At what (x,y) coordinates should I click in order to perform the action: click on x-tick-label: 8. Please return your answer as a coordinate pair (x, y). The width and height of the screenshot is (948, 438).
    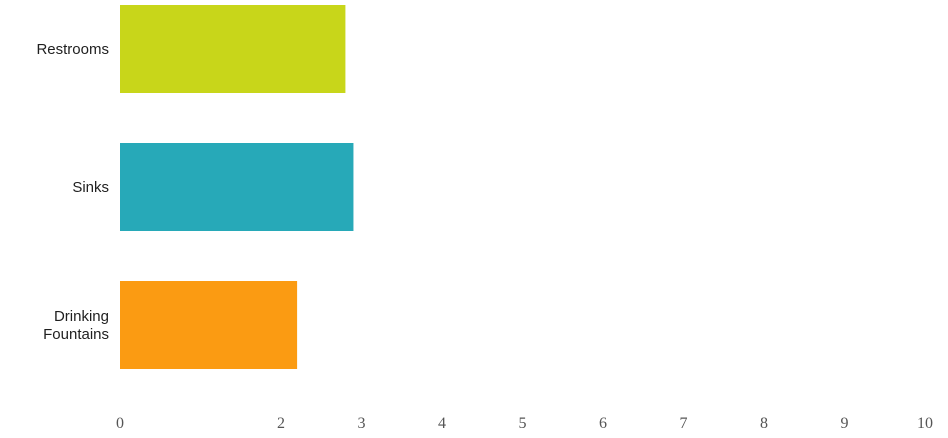
    Looking at the image, I should click on (764, 423).